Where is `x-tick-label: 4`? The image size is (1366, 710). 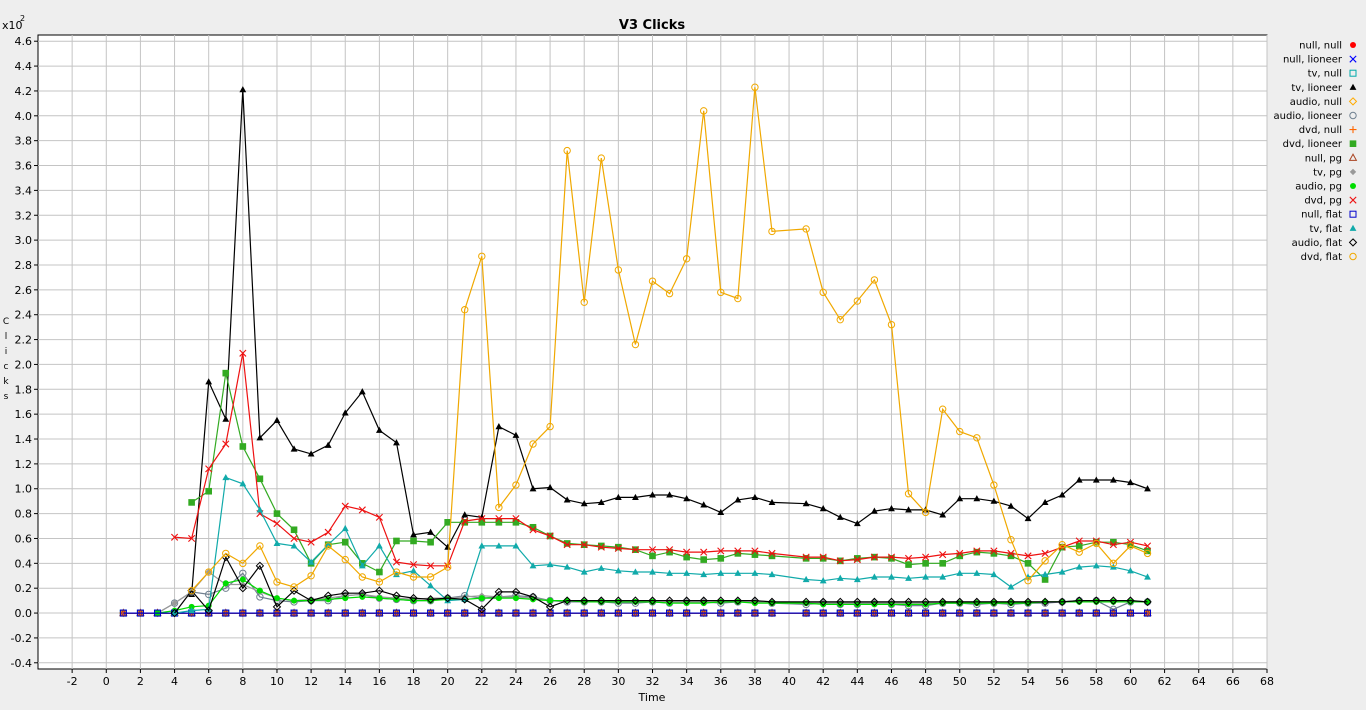 x-tick-label: 4 is located at coordinates (174, 681).